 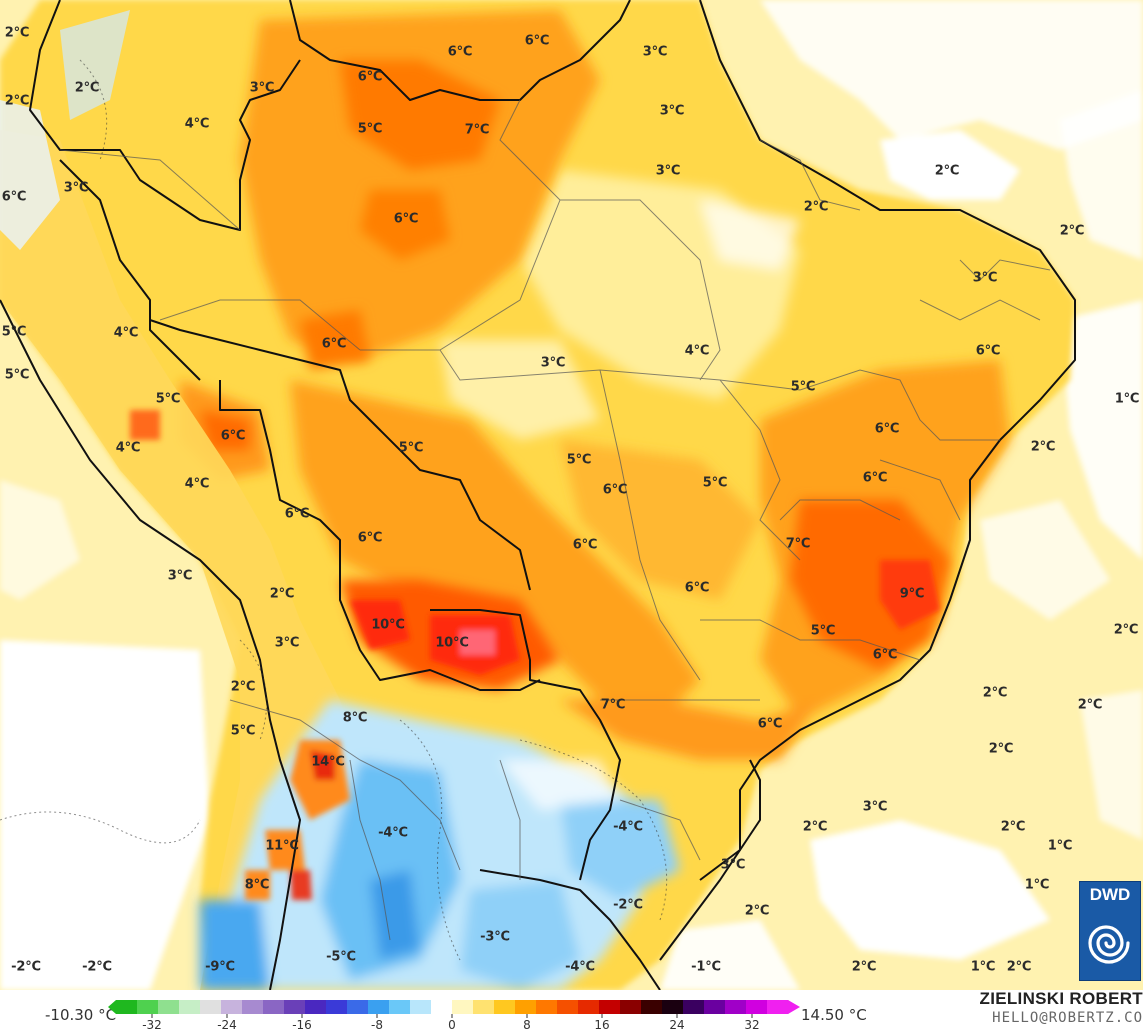 What do you see at coordinates (527, 1025) in the screenshot?
I see `legend-tick-label: 8` at bounding box center [527, 1025].